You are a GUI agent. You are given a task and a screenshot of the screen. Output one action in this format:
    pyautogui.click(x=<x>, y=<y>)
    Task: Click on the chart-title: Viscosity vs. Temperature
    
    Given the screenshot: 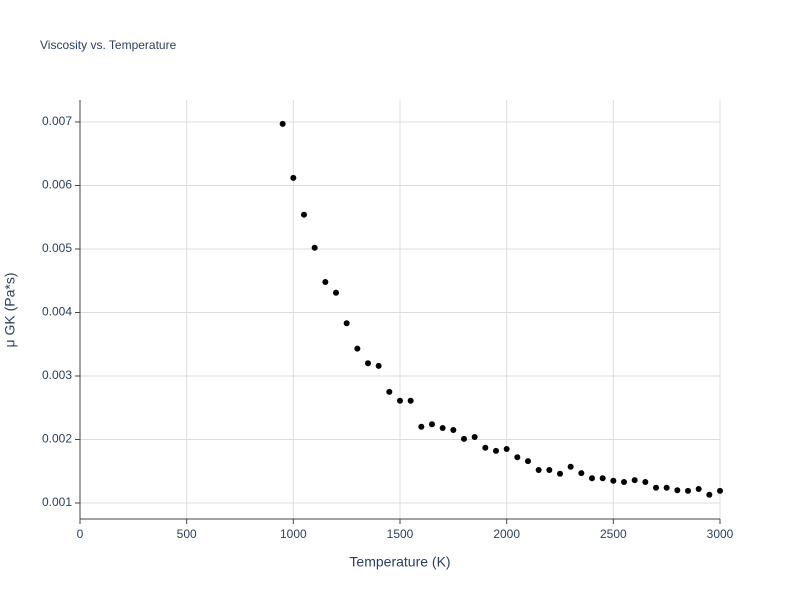 What is the action you would take?
    pyautogui.click(x=108, y=45)
    